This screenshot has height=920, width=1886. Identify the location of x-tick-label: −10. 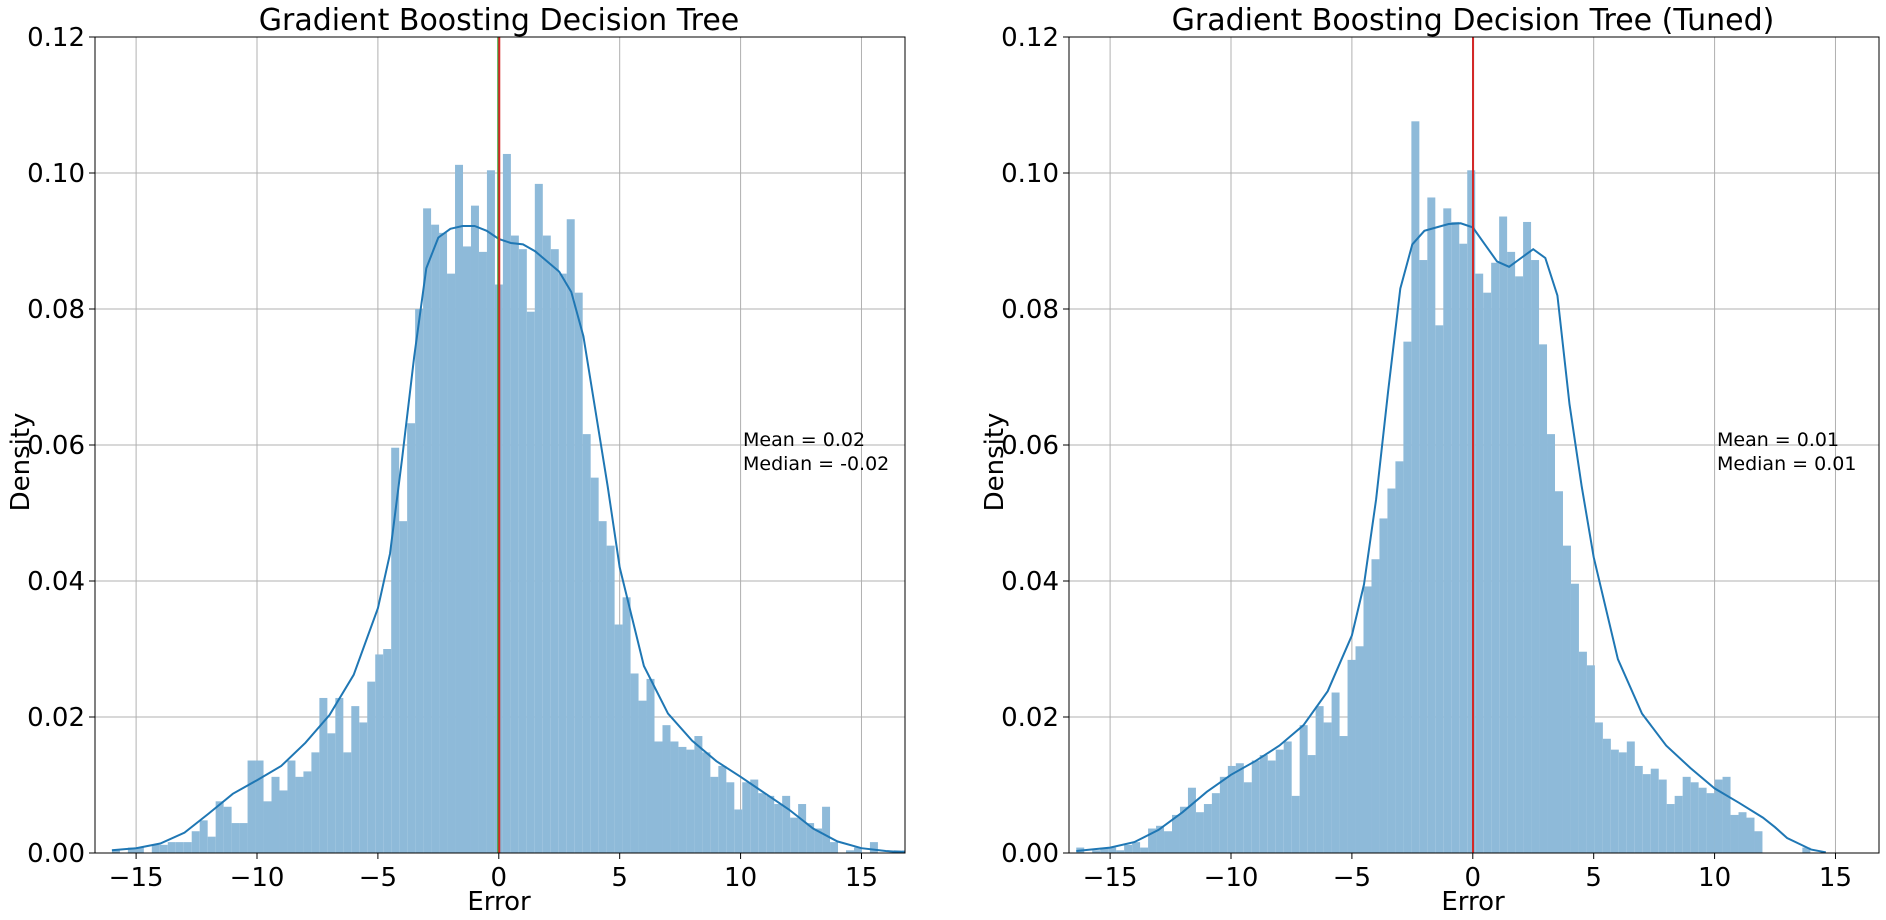
(1231, 878).